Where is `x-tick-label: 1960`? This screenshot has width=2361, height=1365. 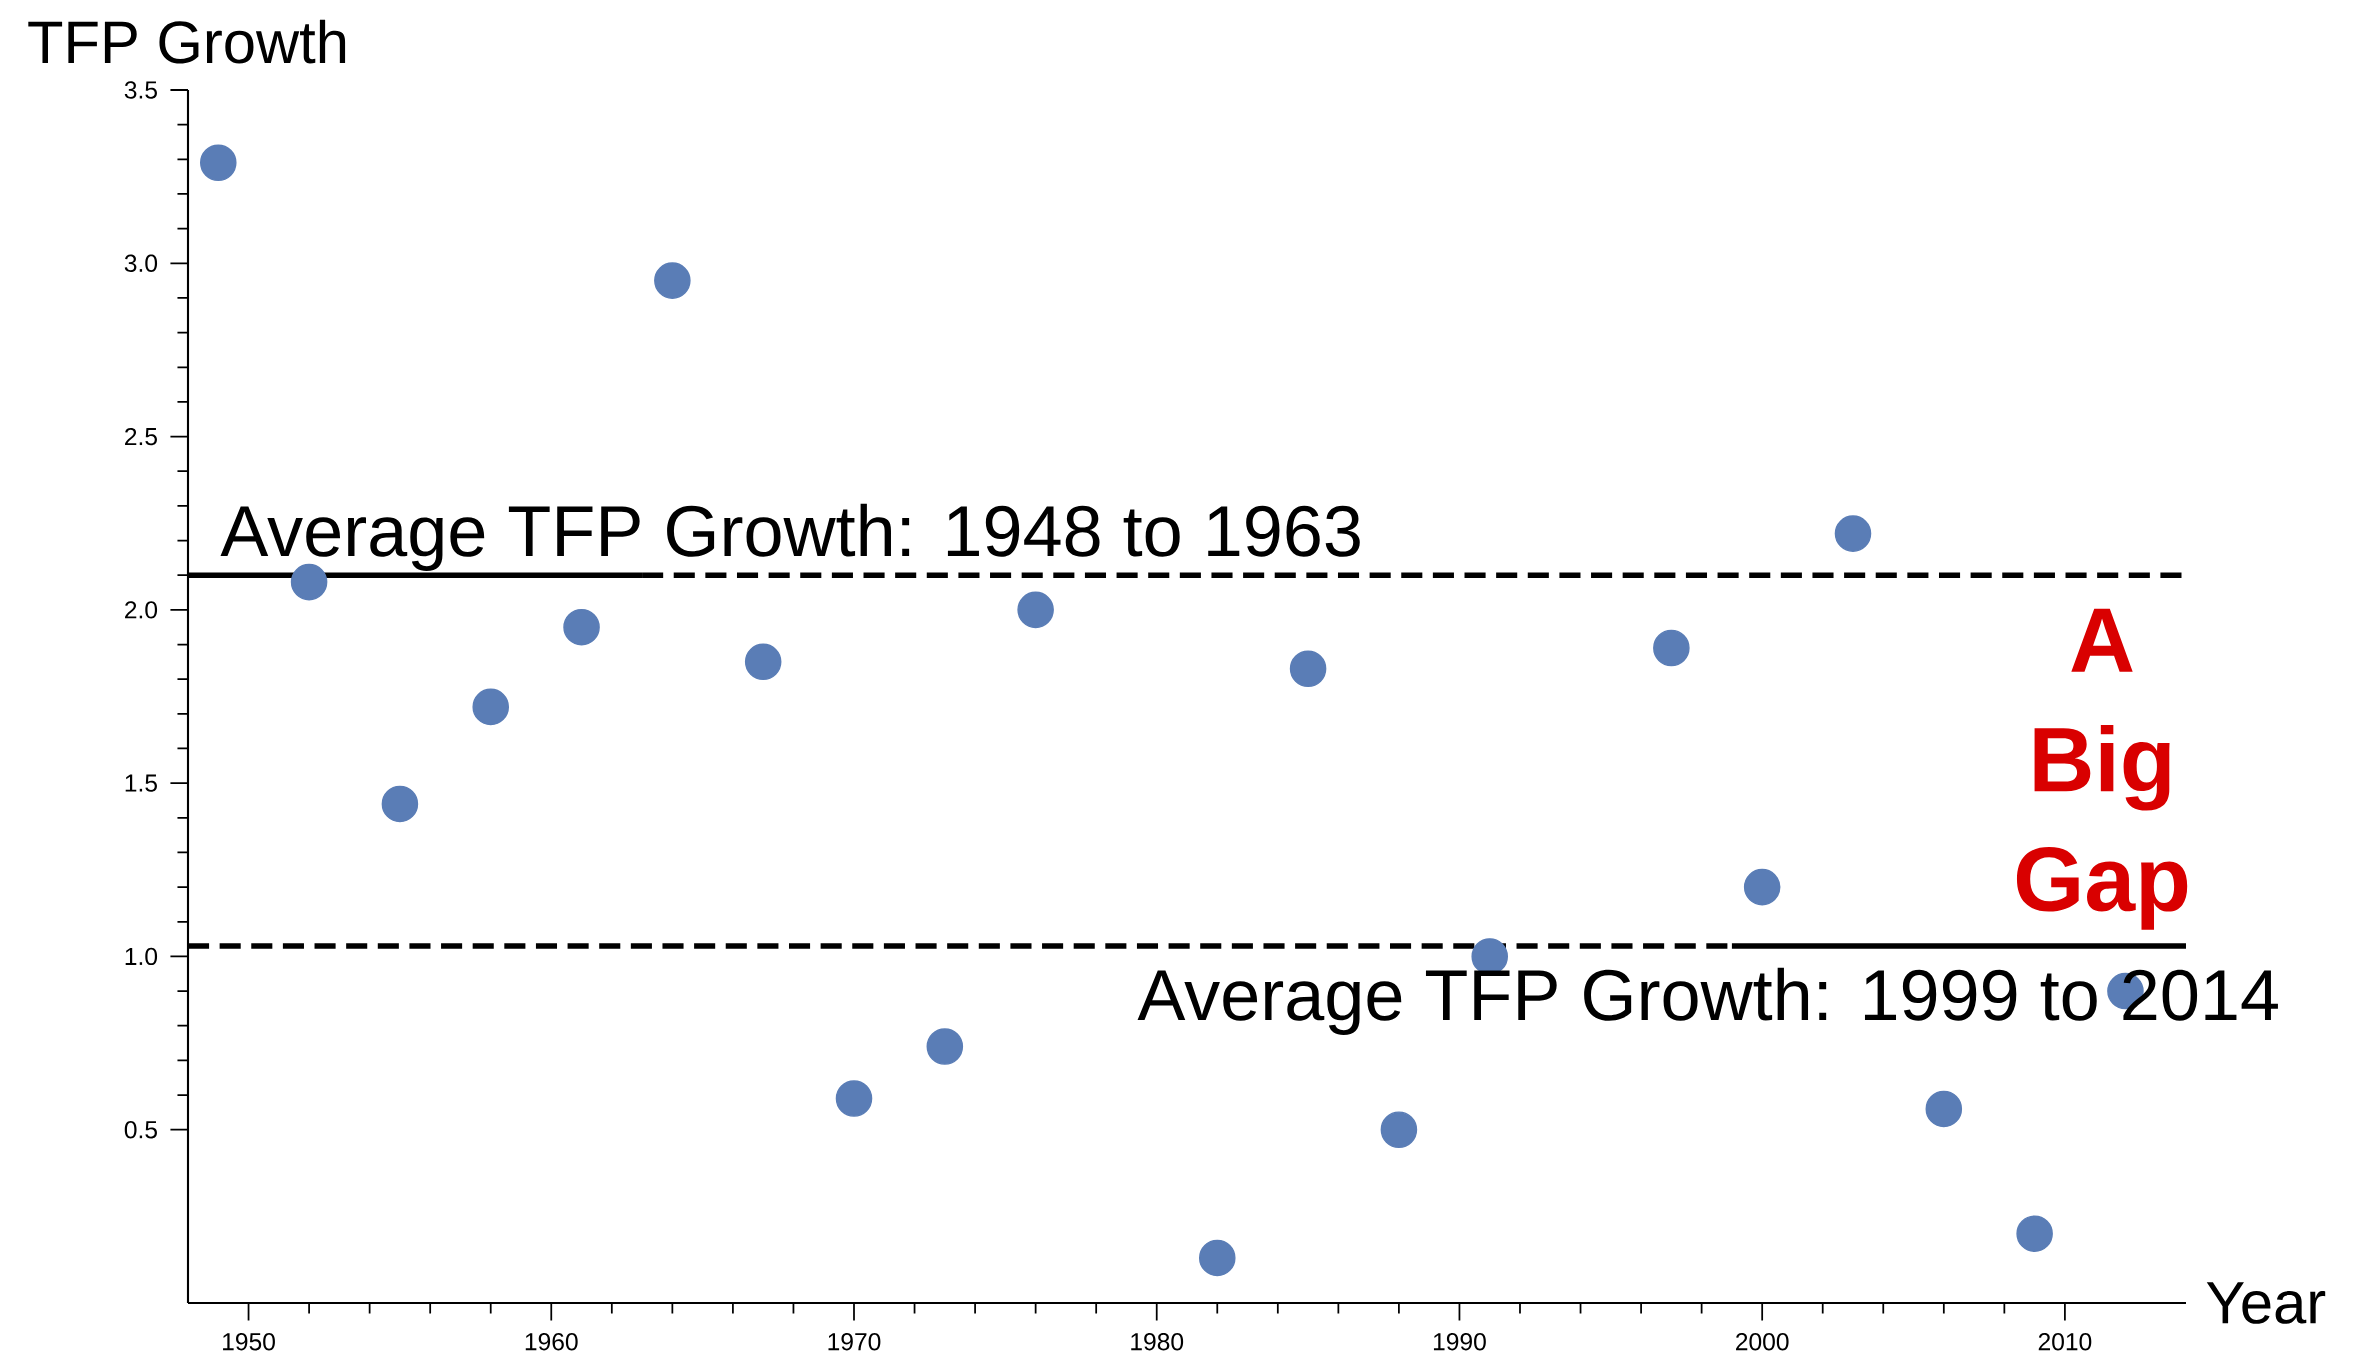 x-tick-label: 1960 is located at coordinates (551, 1342).